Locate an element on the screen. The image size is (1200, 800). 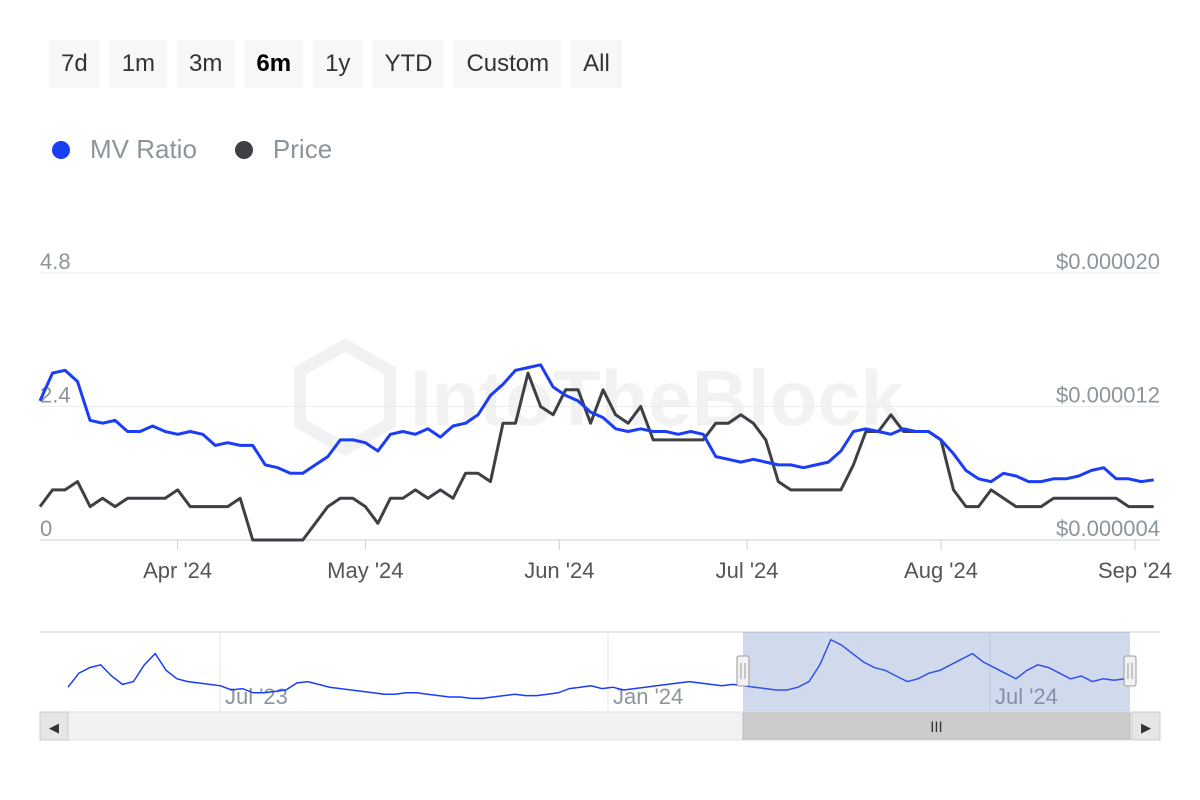
navigator-handle-left is located at coordinates (743, 671).